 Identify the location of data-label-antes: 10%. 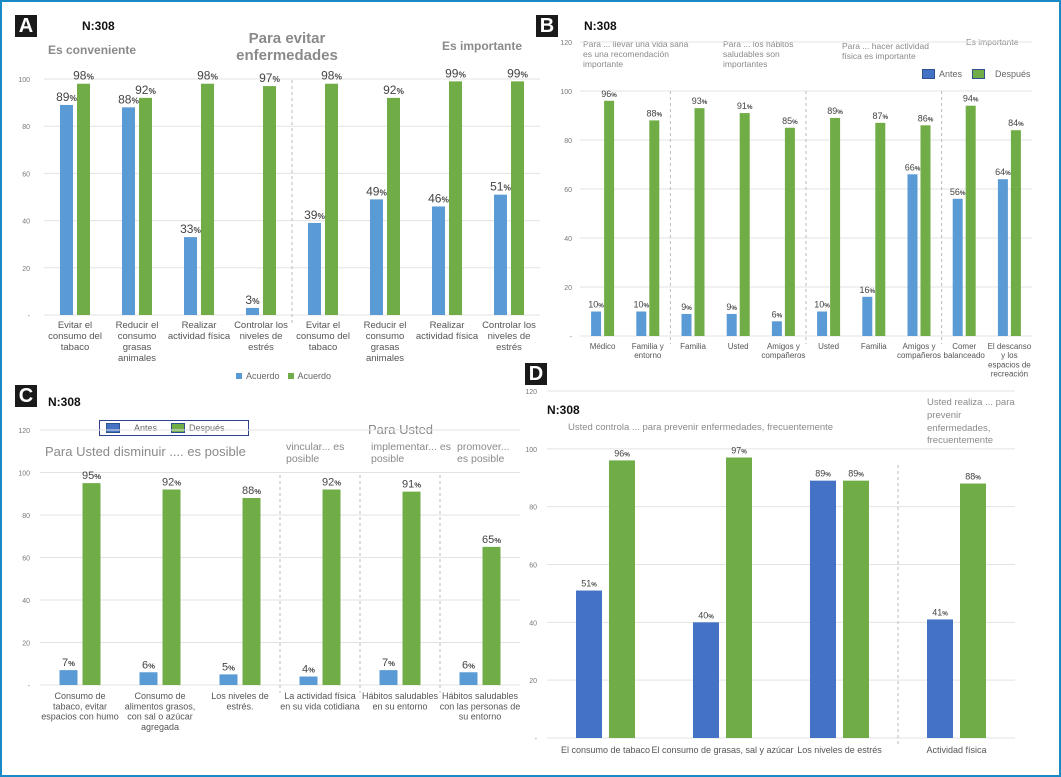
(641, 305).